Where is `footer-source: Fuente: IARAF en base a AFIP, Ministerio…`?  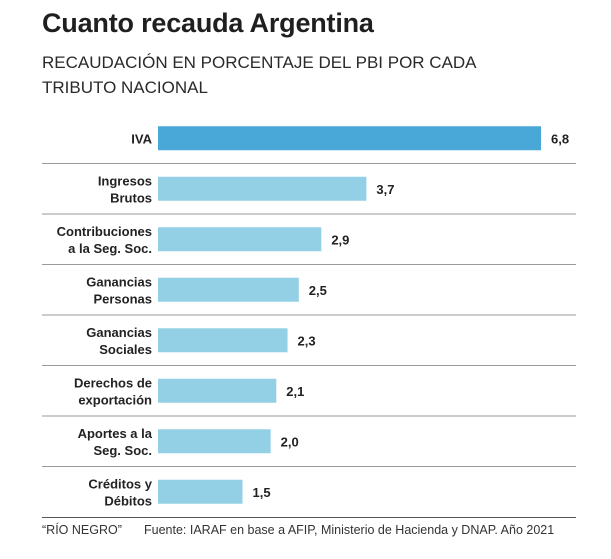
footer-source: Fuente: IARAF en base a AFIP, Ministerio… is located at coordinates (349, 530).